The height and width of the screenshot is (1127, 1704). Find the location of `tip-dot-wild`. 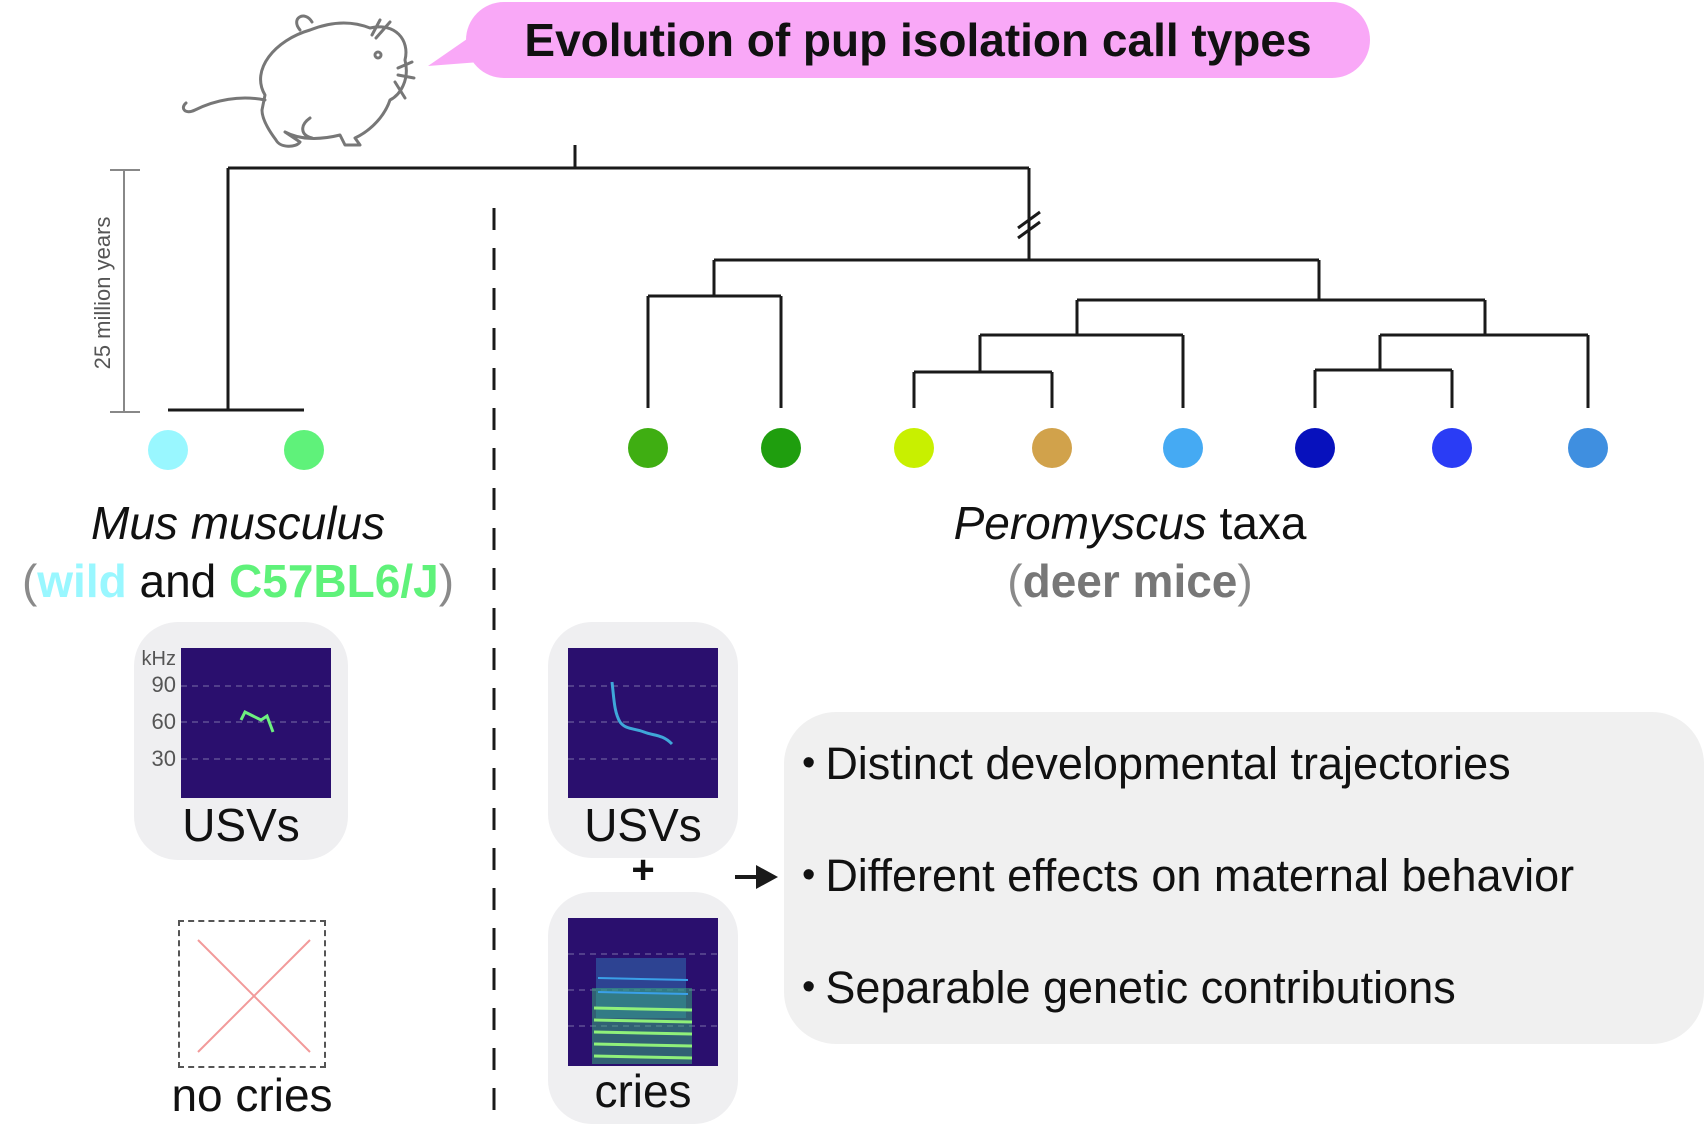

tip-dot-wild is located at coordinates (168, 450).